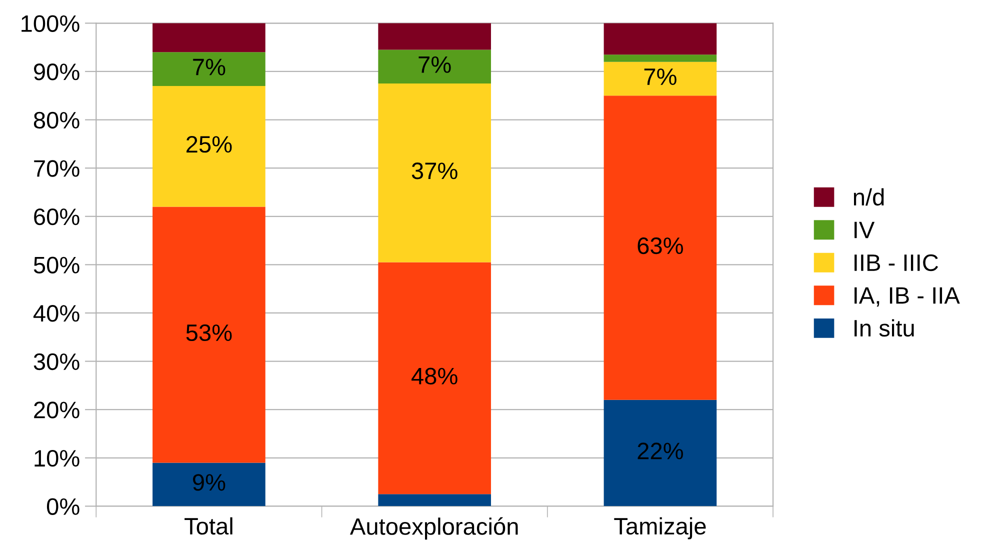 The height and width of the screenshot is (552, 981). I want to click on y-tick-label: 60%, so click(57, 217).